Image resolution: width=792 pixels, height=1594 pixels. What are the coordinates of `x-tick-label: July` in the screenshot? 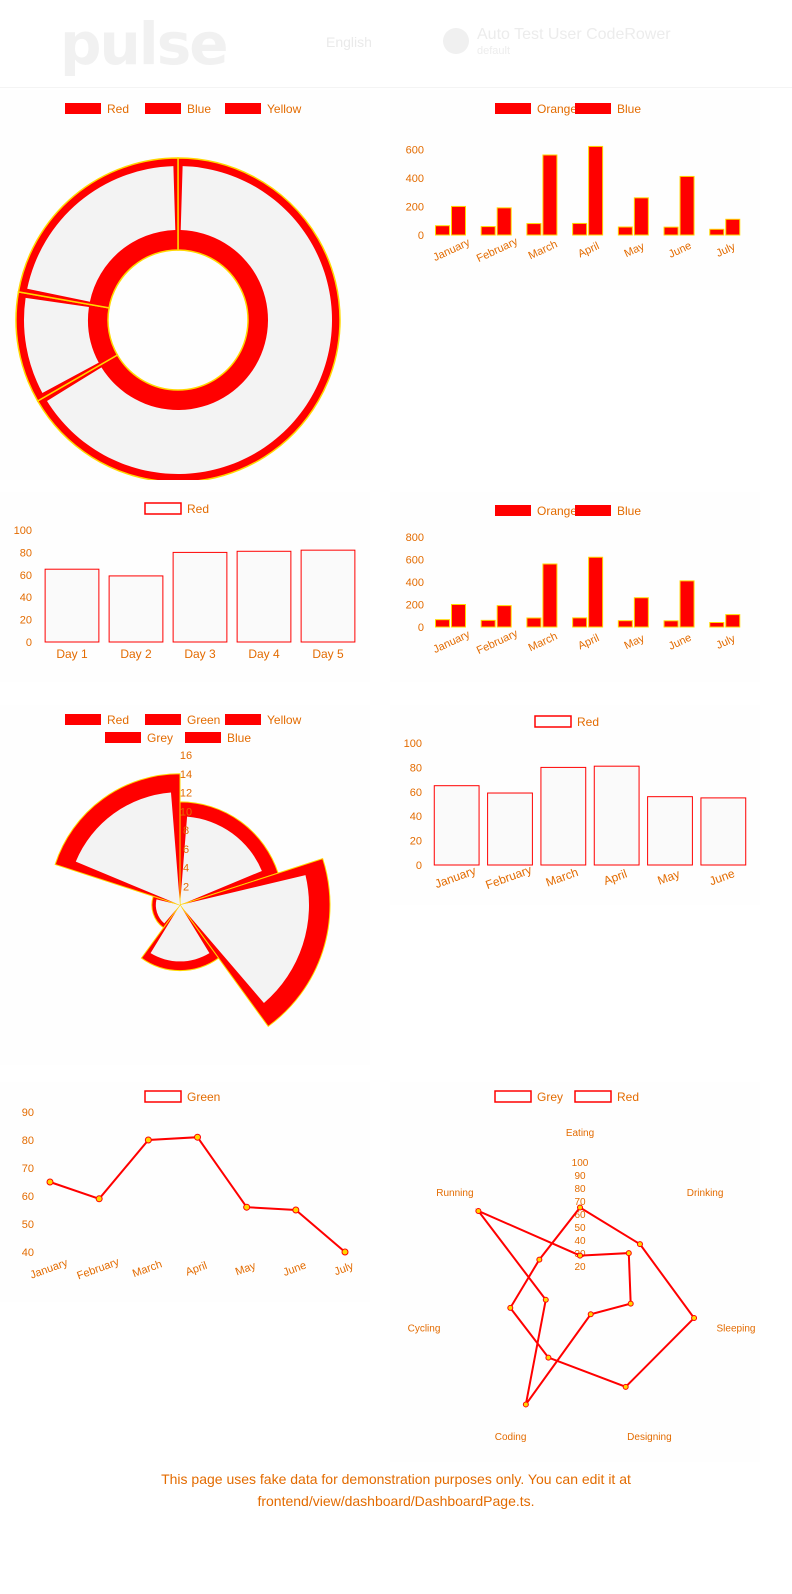 It's located at (725, 641).